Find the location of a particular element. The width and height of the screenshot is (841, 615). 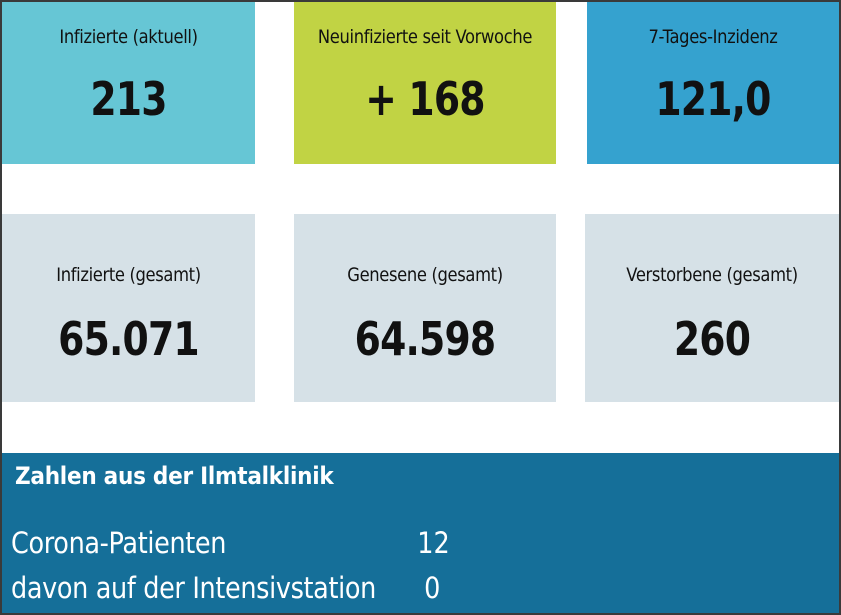

tile-label: Neuinfizierte seit Vorwoche is located at coordinates (425, 37).